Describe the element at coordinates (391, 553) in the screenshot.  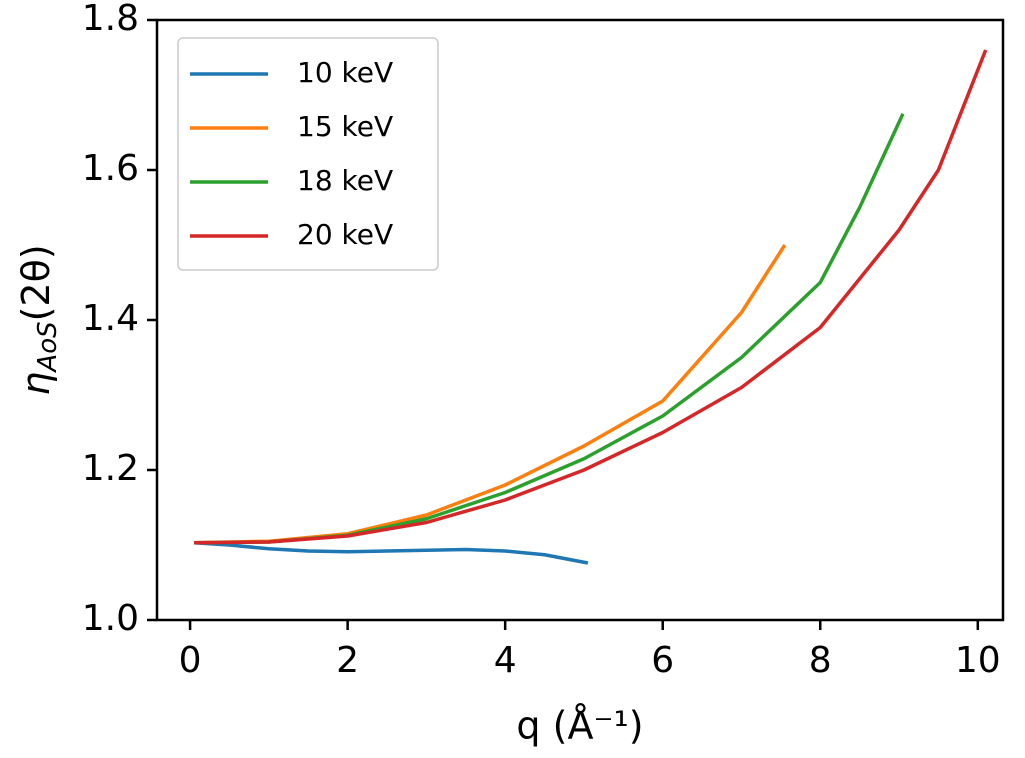
I see `line` at that location.